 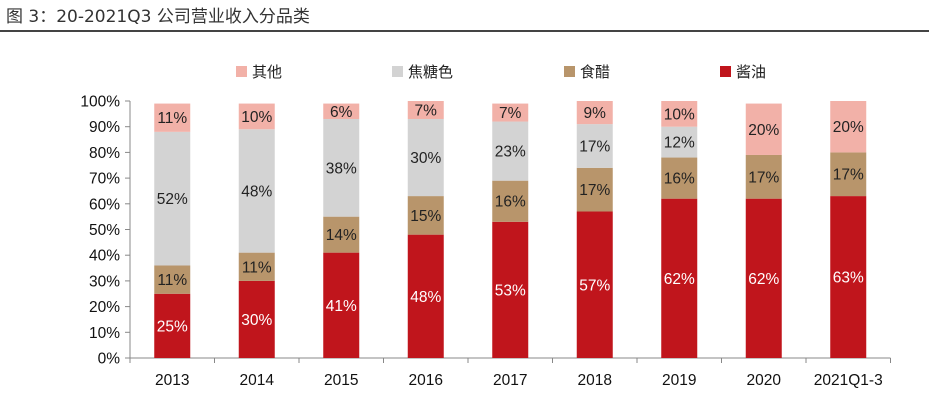 I want to click on data-label-caramel: 12%, so click(x=679, y=143).